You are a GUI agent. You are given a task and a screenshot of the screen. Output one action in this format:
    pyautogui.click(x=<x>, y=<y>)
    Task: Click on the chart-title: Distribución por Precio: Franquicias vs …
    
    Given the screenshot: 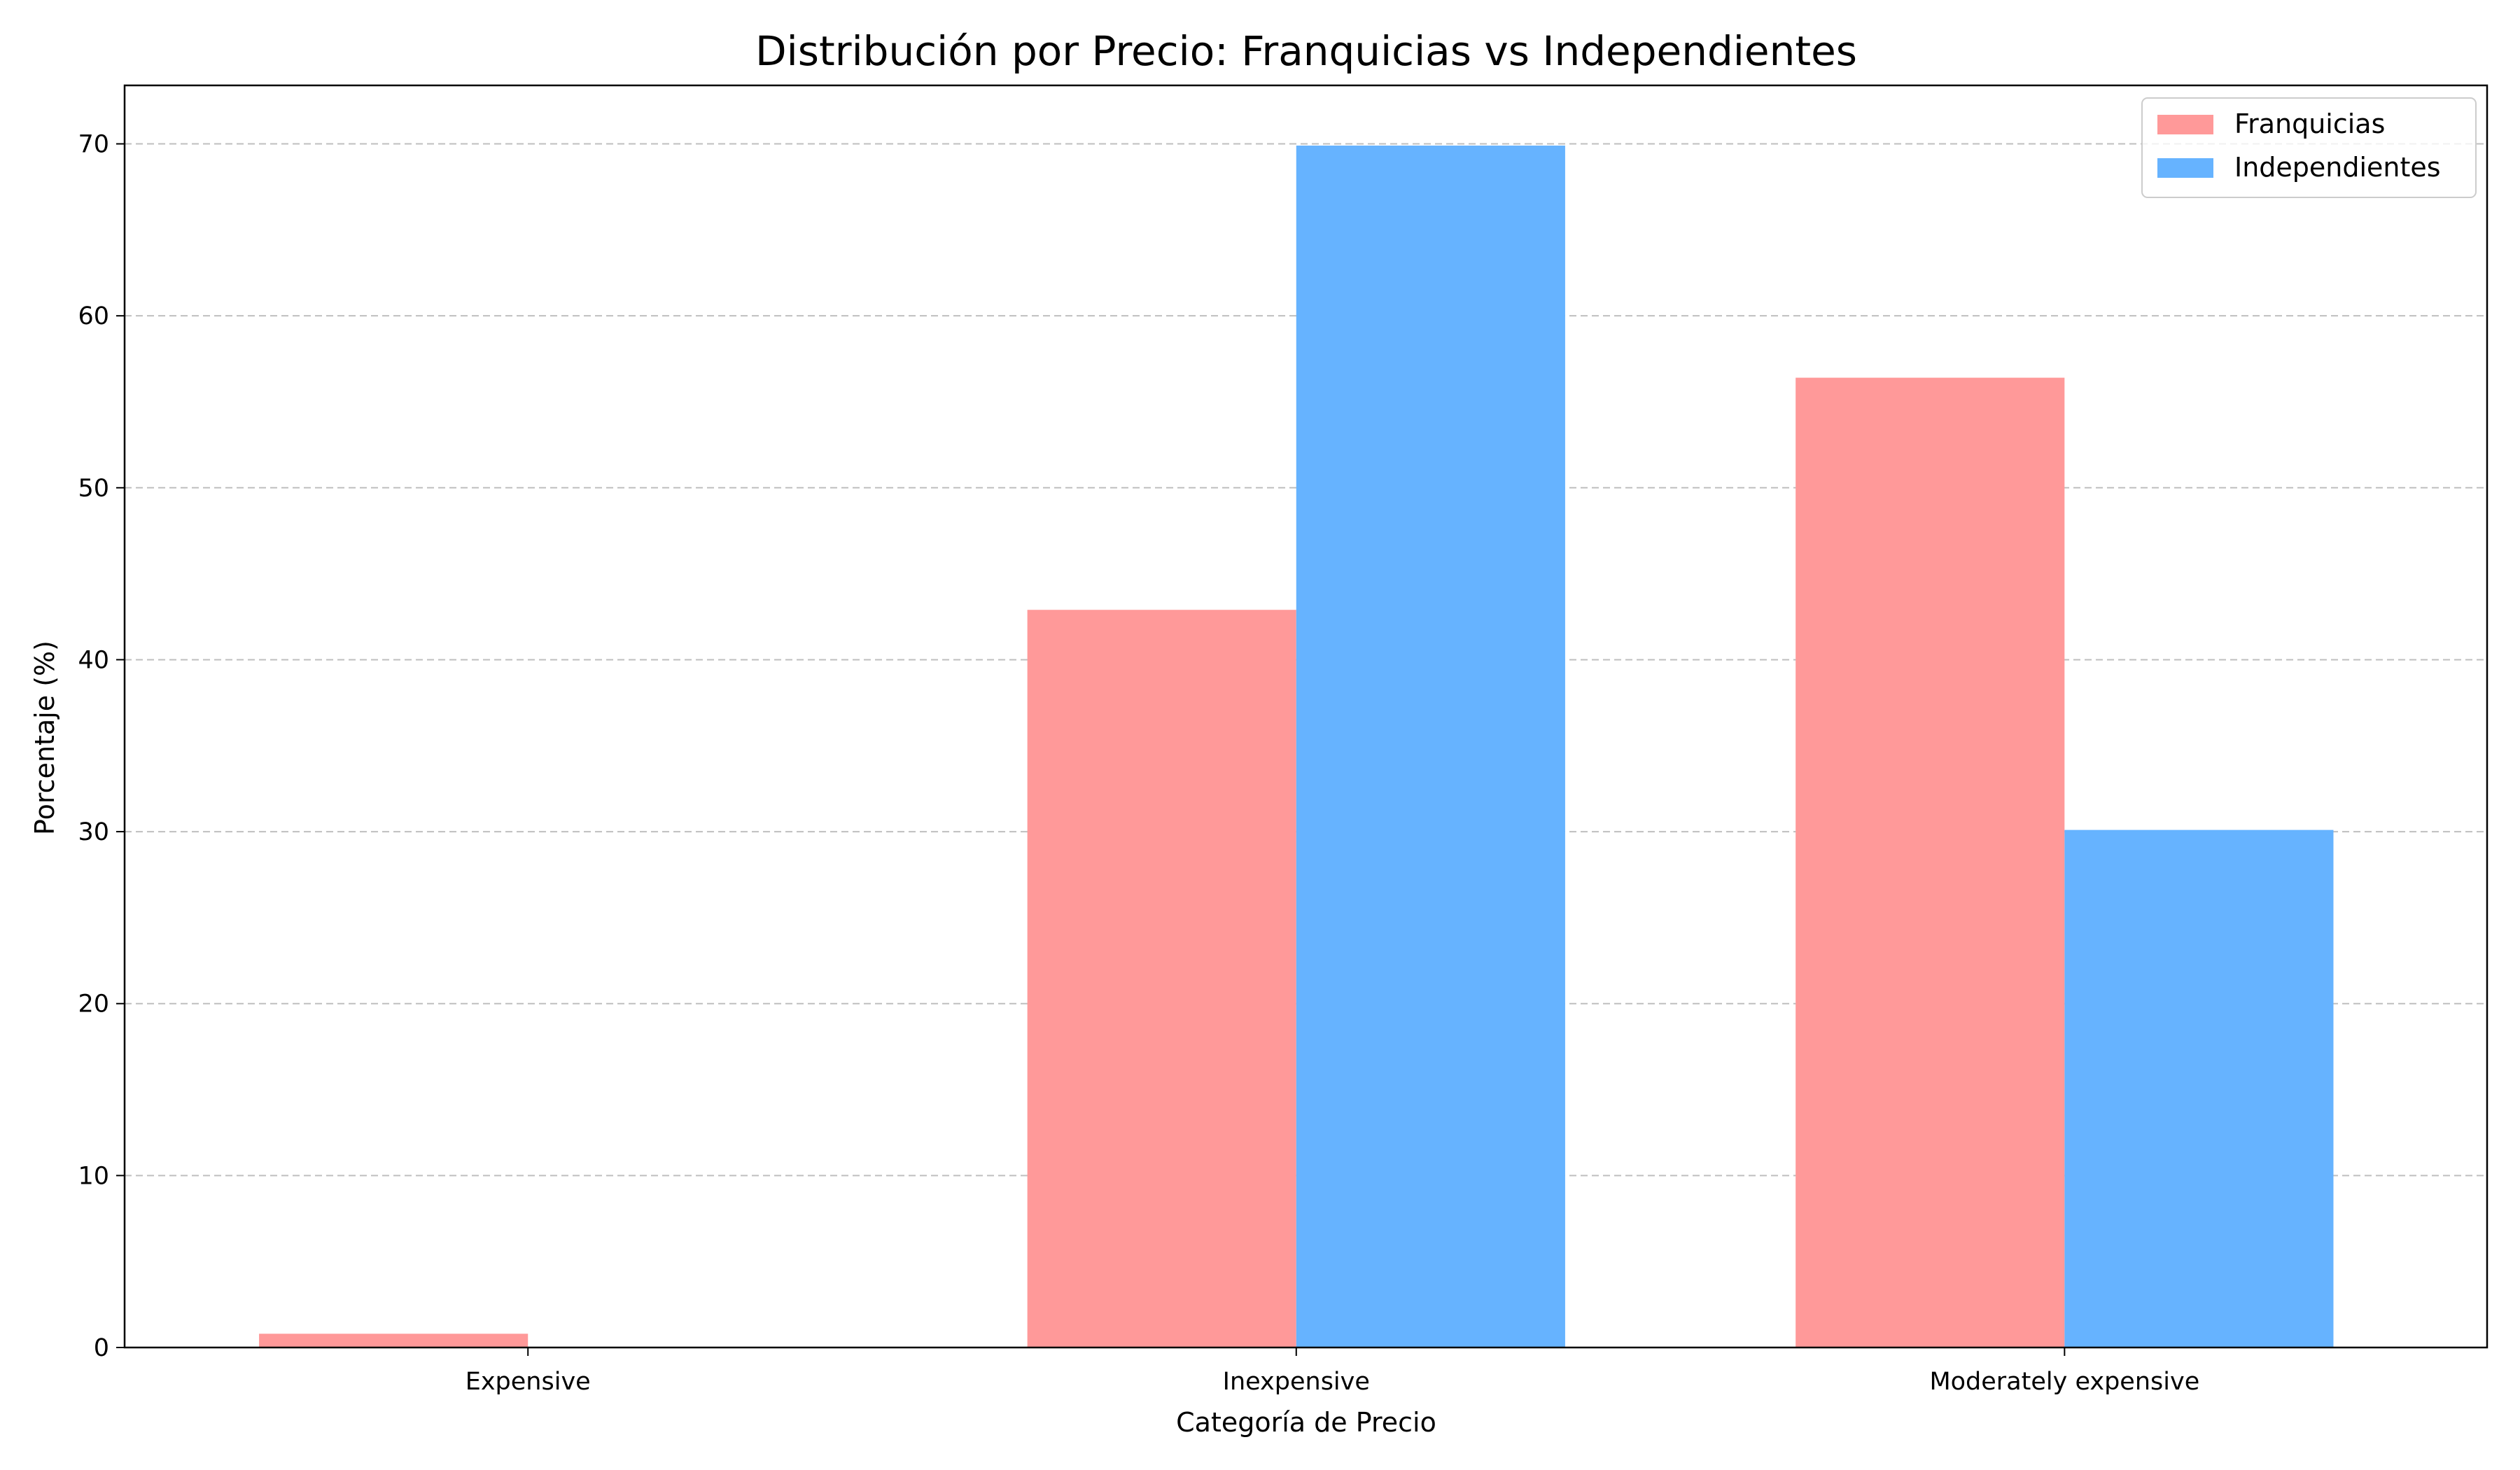 What is the action you would take?
    pyautogui.click(x=1306, y=51)
    